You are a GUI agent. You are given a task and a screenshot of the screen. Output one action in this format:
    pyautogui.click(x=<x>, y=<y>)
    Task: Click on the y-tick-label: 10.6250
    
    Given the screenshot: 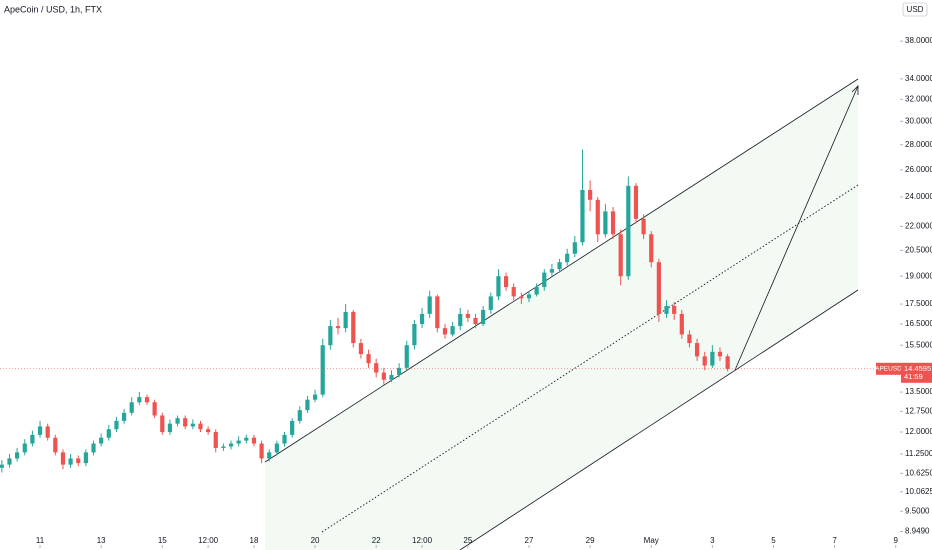 What is the action you would take?
    pyautogui.click(x=918, y=472)
    